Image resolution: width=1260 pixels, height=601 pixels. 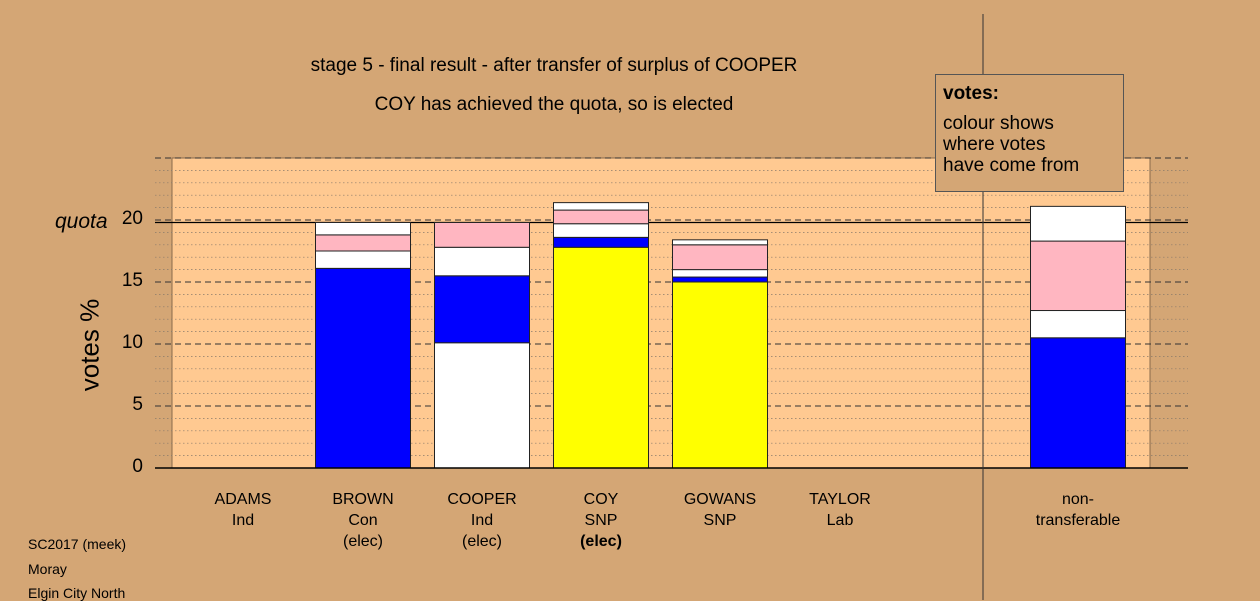 I want to click on y-tick-label: 5, so click(x=137, y=404).